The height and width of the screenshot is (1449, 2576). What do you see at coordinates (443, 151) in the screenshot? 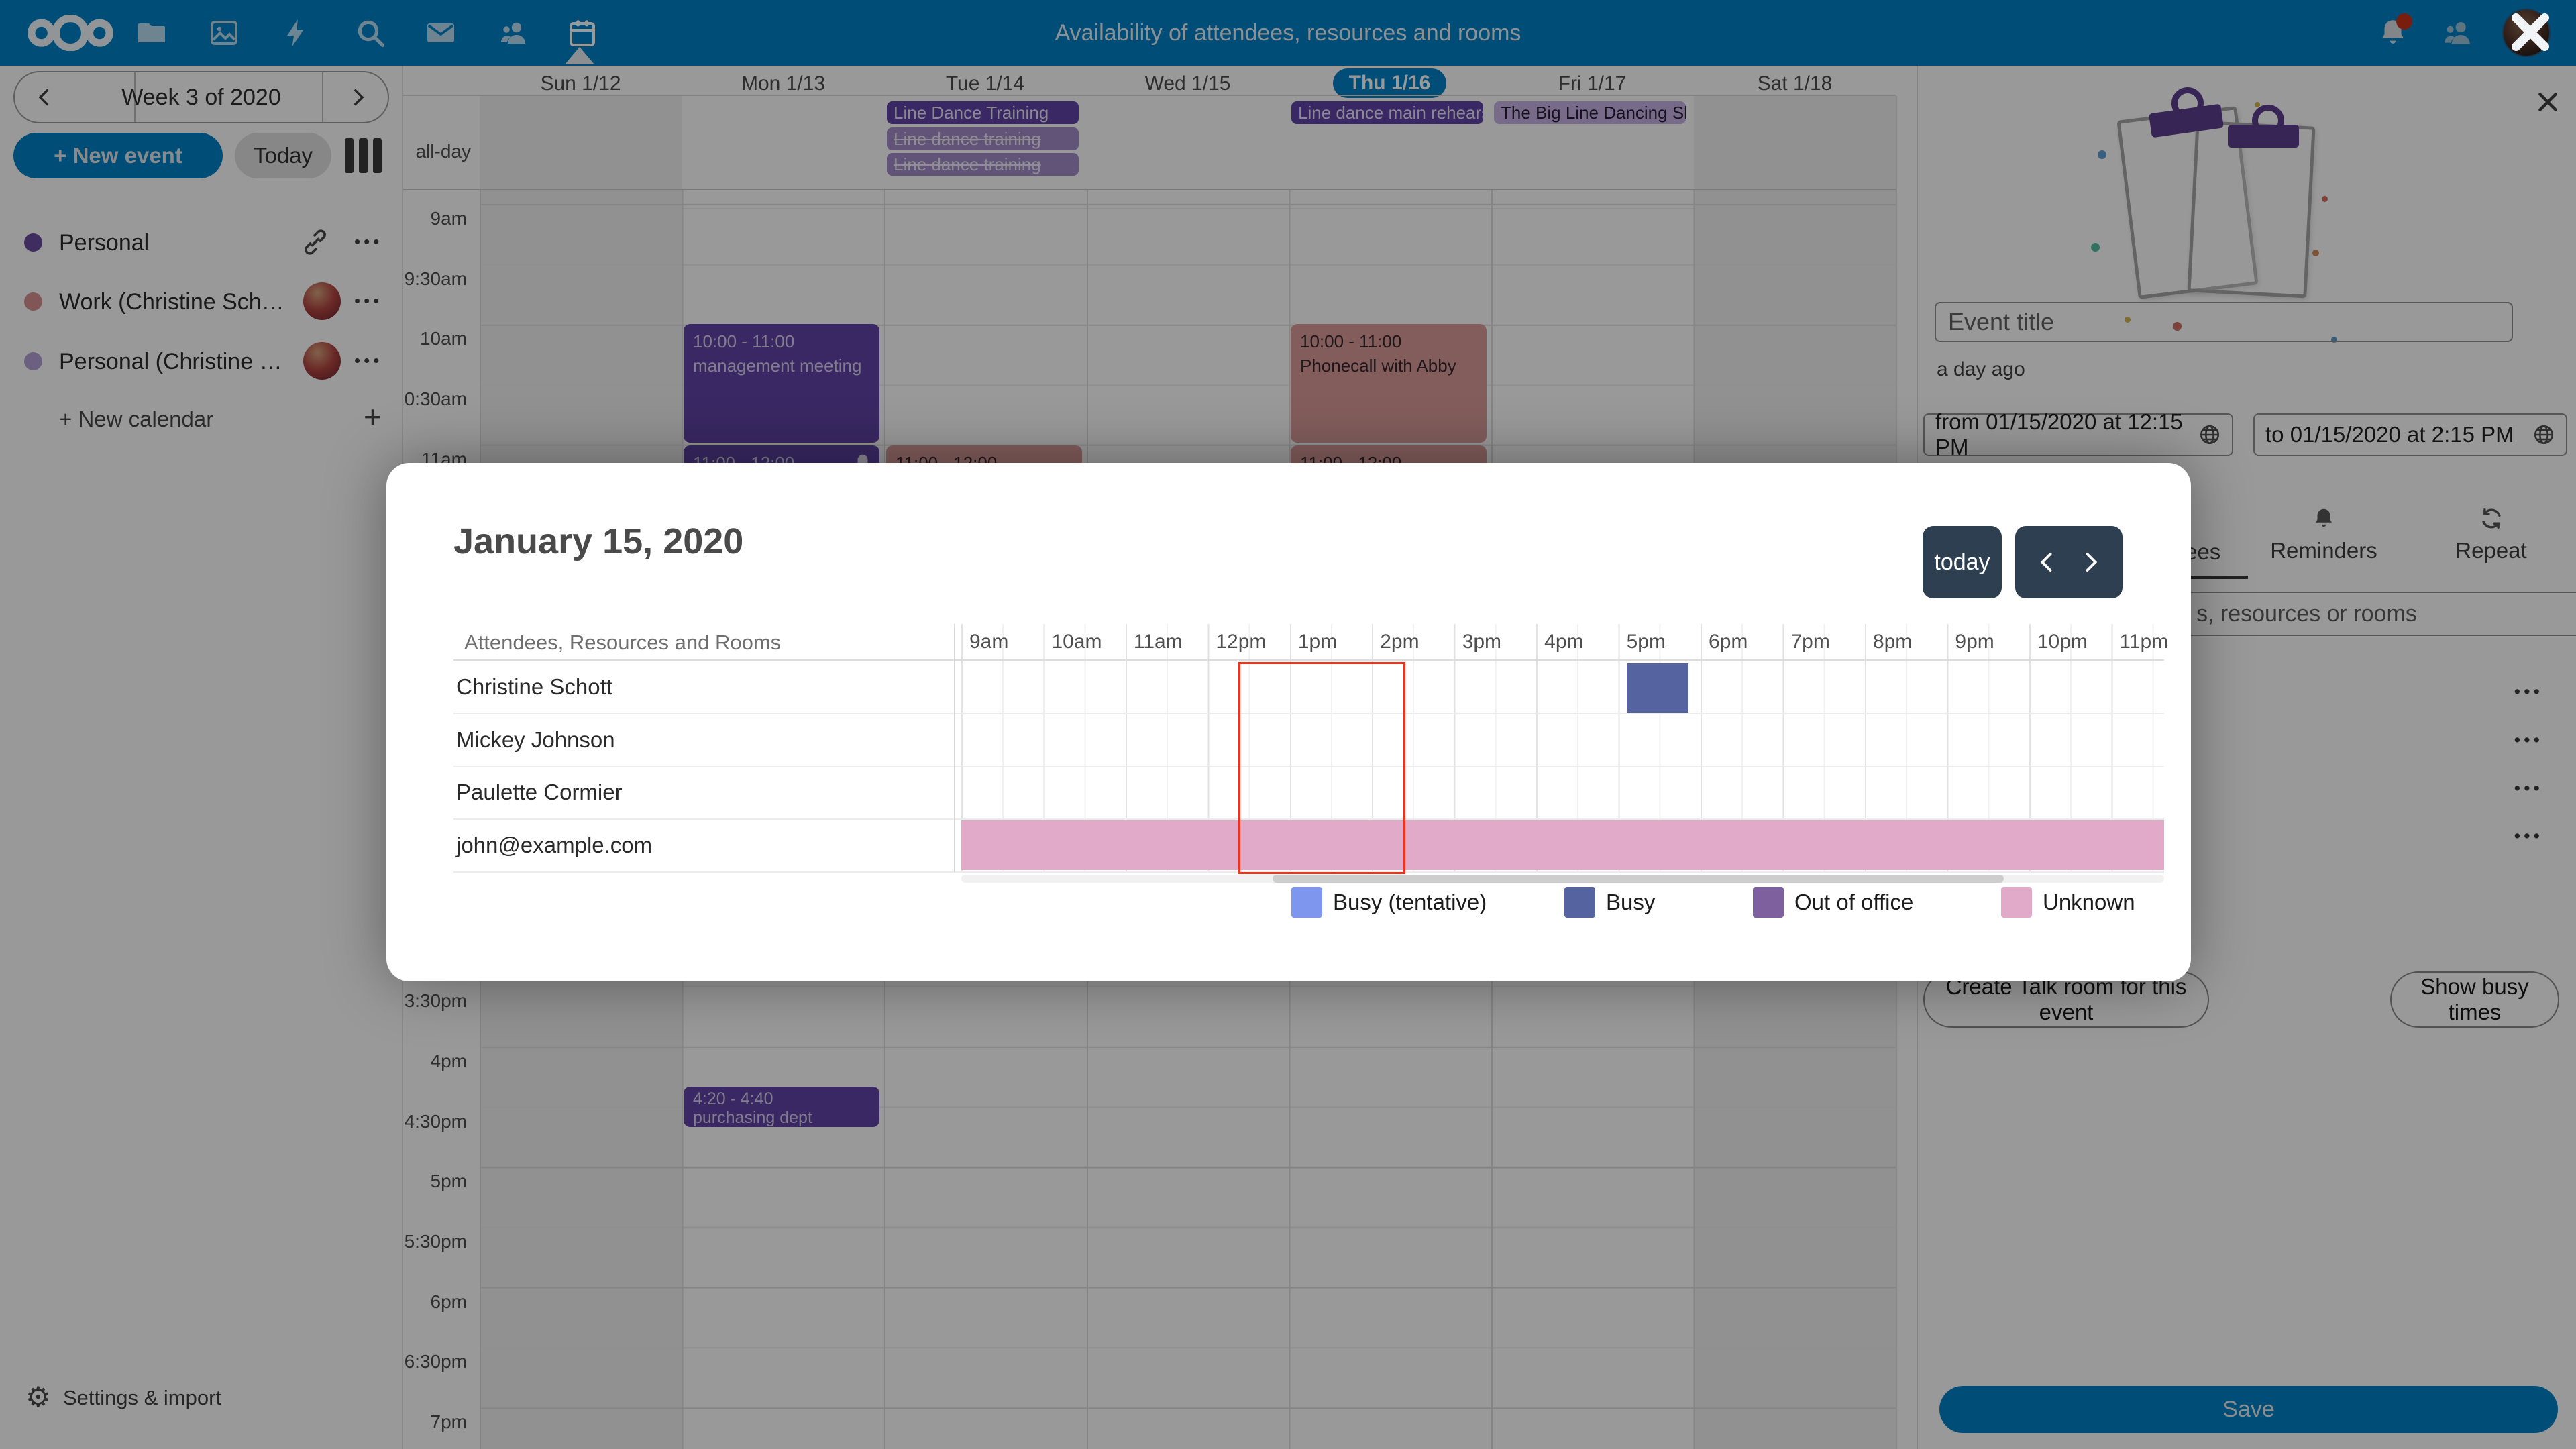
I see `all-day-label: all-day` at bounding box center [443, 151].